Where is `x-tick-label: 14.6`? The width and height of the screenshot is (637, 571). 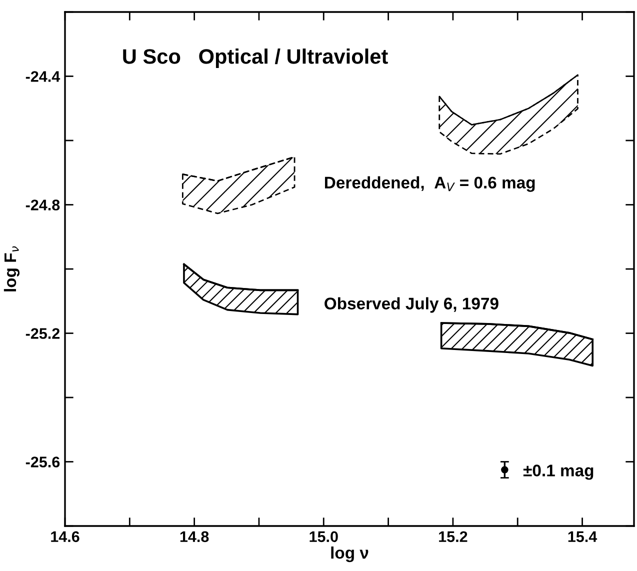 x-tick-label: 14.6 is located at coordinates (65, 536).